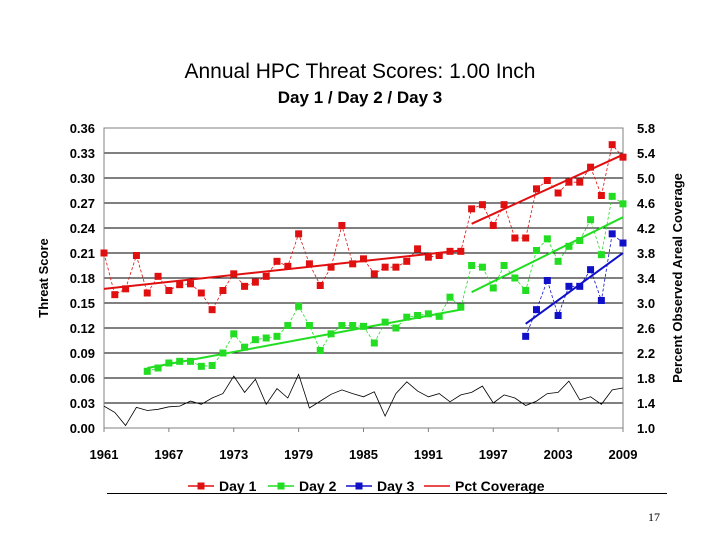 The height and width of the screenshot is (540, 720). What do you see at coordinates (646, 428) in the screenshot?
I see `y2-tick-label: 1.0` at bounding box center [646, 428].